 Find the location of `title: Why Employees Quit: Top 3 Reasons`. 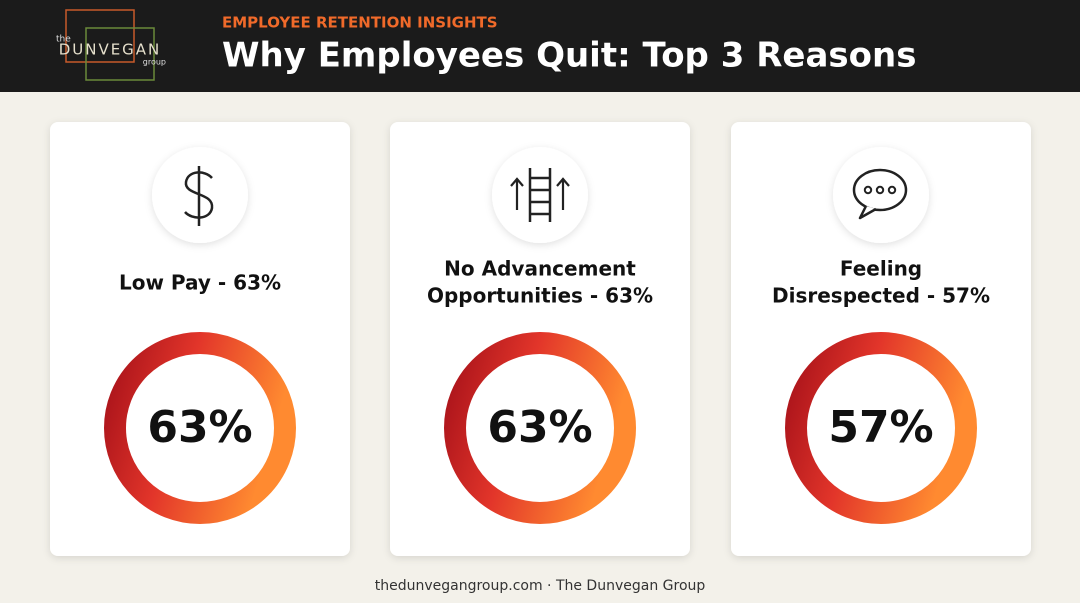

title: Why Employees Quit: Top 3 Reasons is located at coordinates (569, 56).